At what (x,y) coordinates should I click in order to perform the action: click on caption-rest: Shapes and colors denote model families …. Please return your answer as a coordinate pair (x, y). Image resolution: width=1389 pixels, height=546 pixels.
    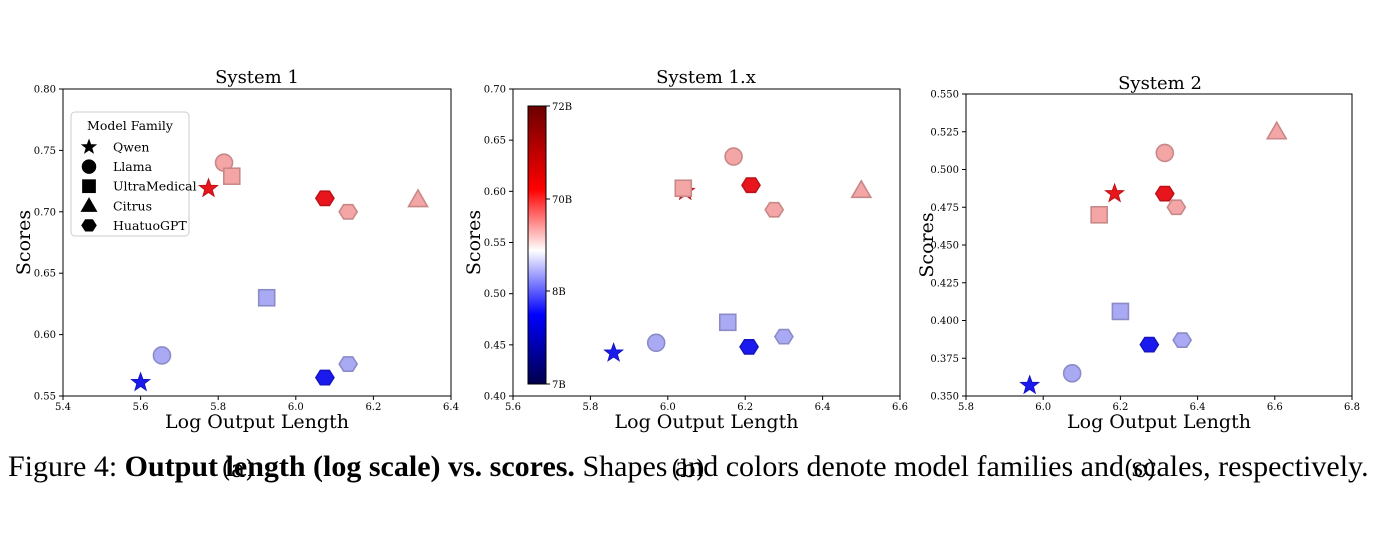
    Looking at the image, I should click on (975, 466).